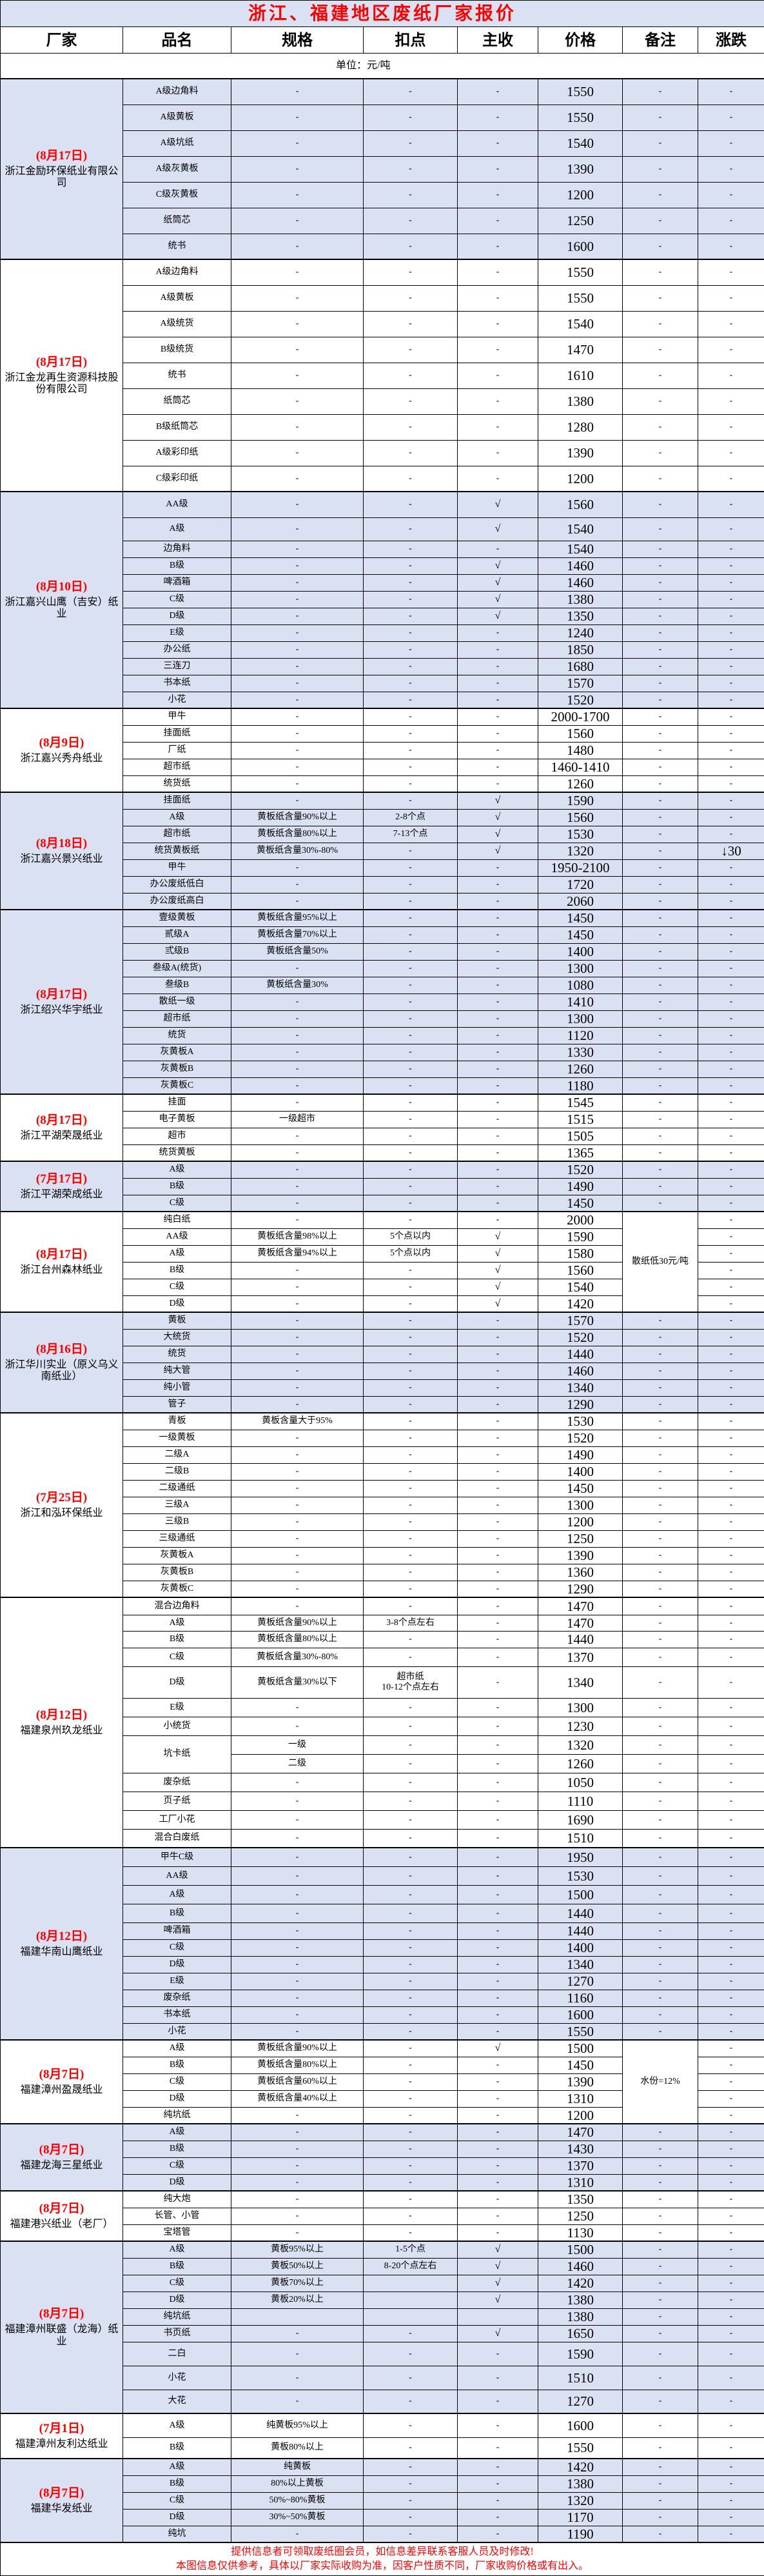  I want to click on deduction-cell: 3-8个点左右, so click(411, 1623).